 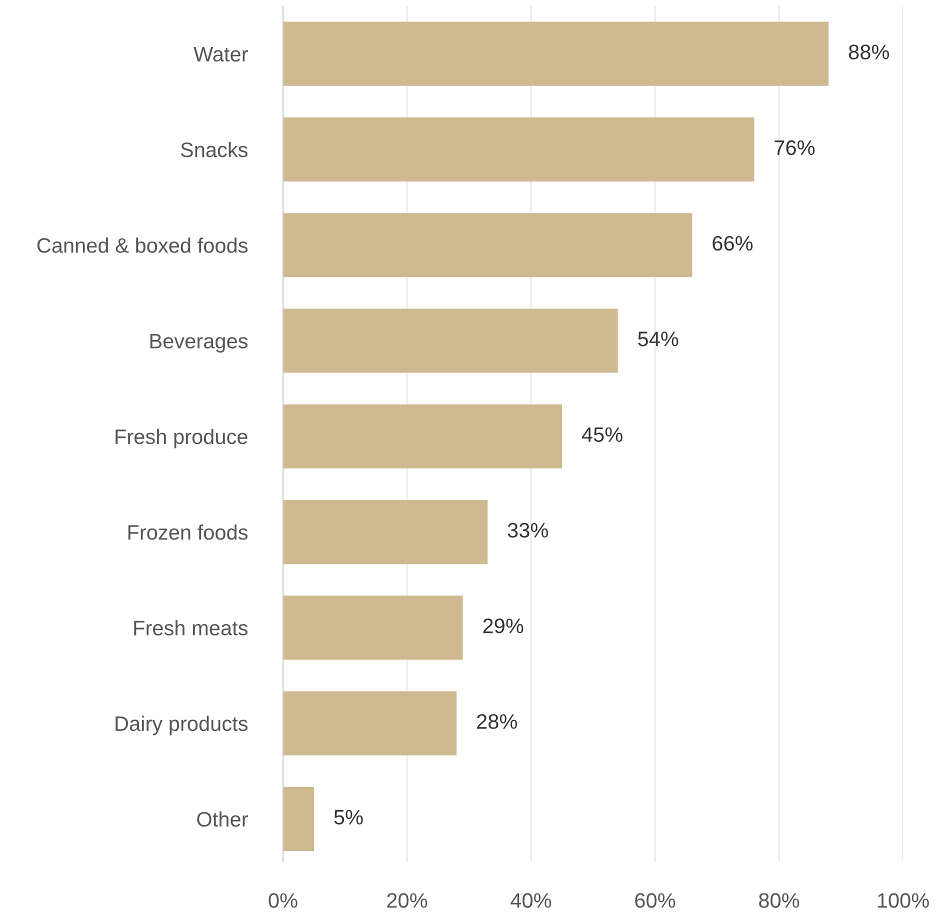 What do you see at coordinates (221, 54) in the screenshot?
I see `y-tick-label: Water` at bounding box center [221, 54].